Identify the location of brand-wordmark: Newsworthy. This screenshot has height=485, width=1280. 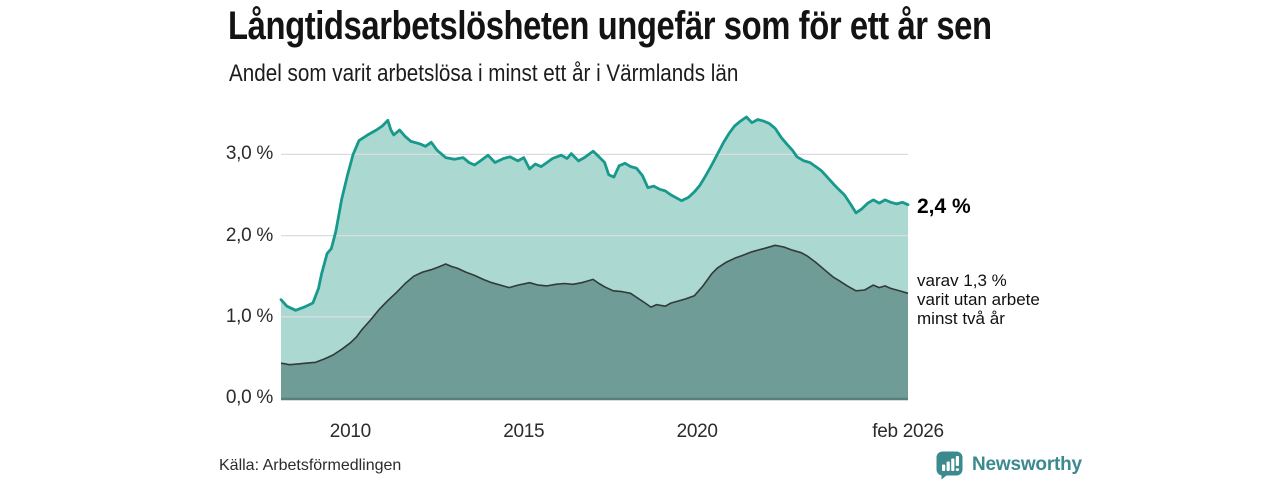
(1027, 464).